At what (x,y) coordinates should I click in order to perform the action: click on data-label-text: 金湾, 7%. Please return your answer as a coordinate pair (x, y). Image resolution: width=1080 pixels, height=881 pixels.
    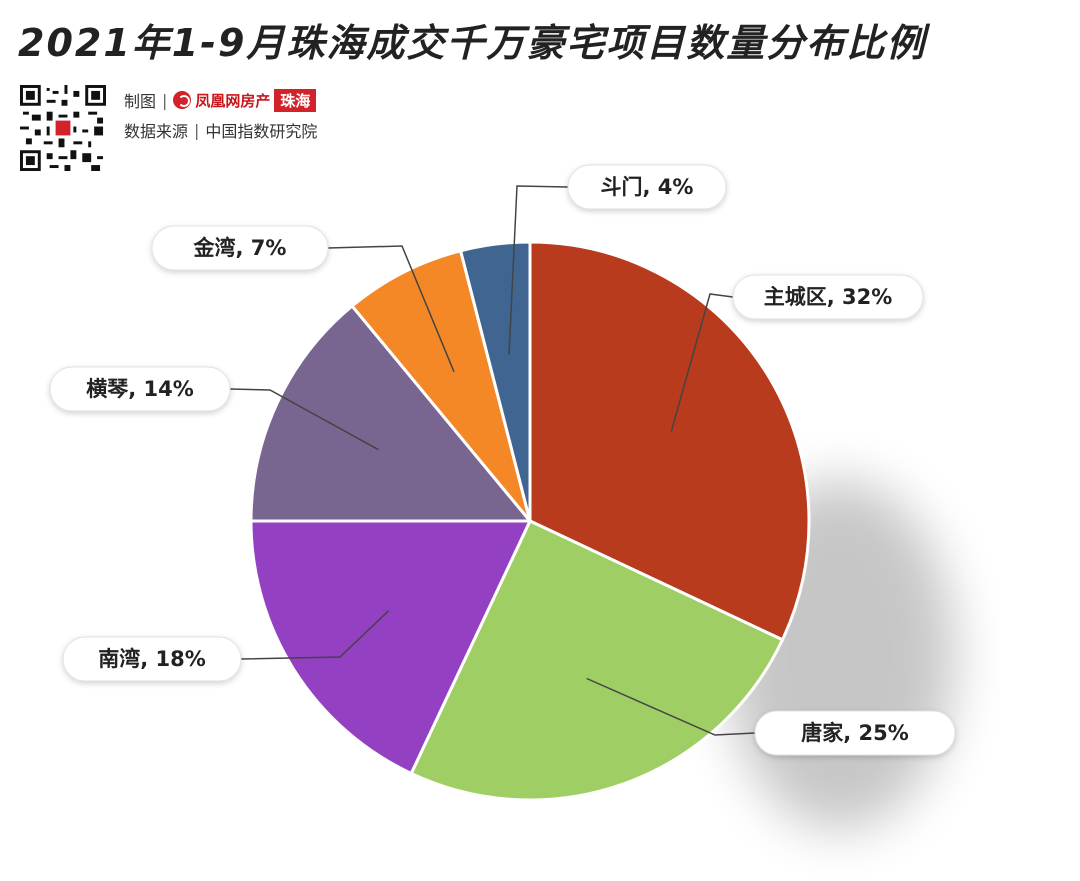
    Looking at the image, I should click on (240, 248).